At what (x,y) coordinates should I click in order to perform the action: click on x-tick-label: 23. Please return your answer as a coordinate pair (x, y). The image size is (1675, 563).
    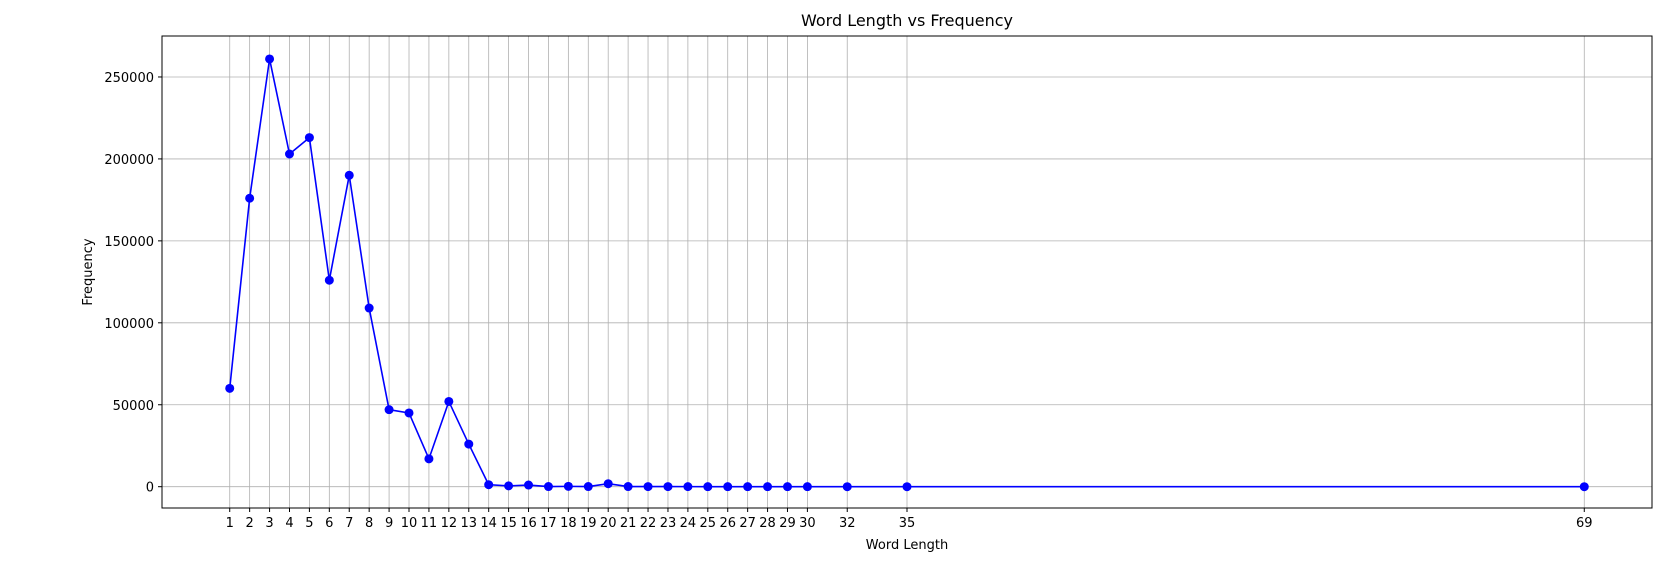
    Looking at the image, I should click on (668, 523).